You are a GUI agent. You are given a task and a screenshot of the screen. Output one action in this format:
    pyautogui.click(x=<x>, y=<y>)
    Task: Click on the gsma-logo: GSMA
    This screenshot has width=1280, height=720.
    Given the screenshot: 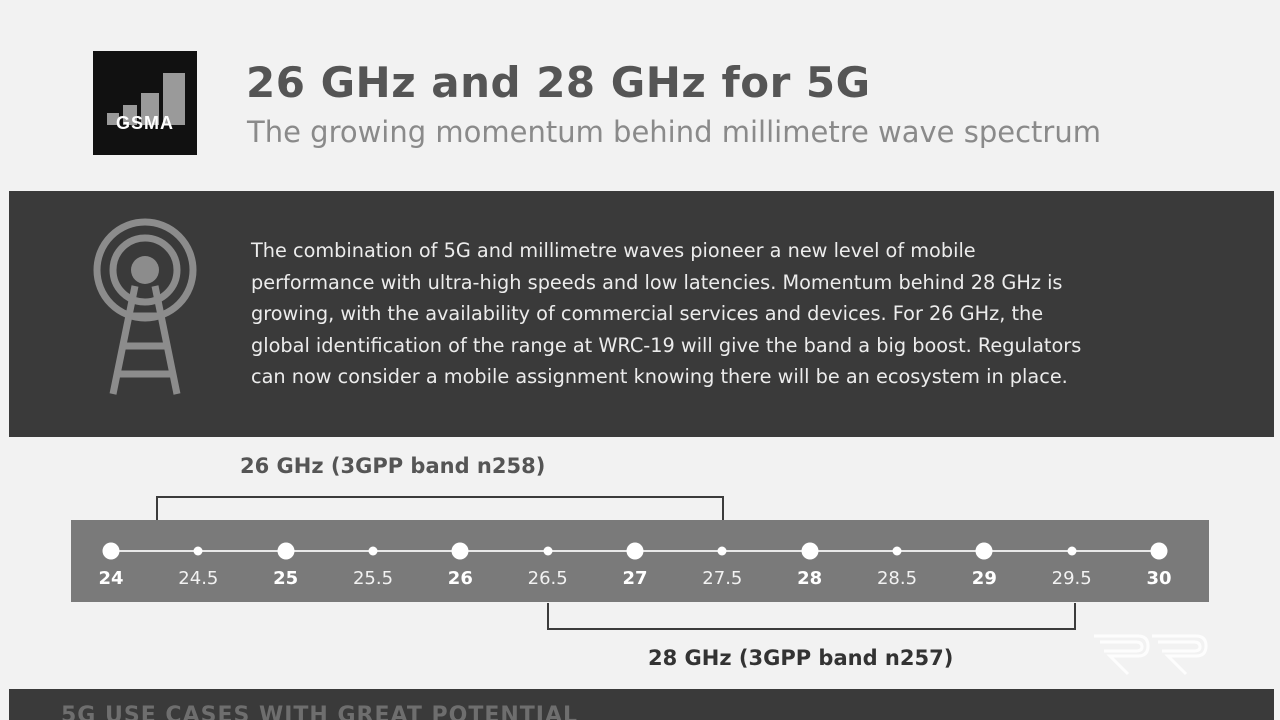 What is the action you would take?
    pyautogui.click(x=145, y=103)
    